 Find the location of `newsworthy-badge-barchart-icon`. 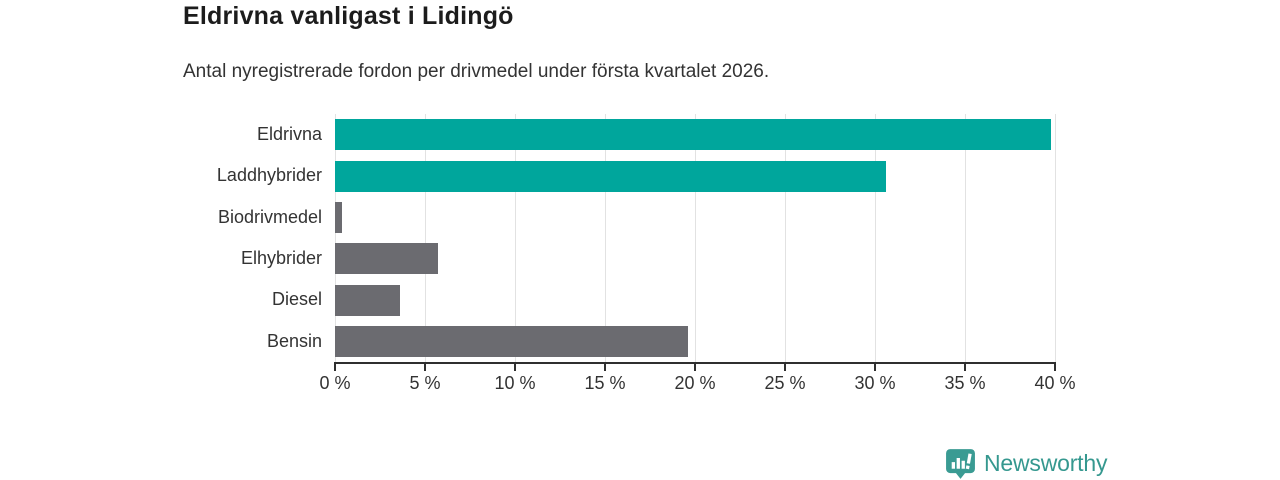

newsworthy-badge-barchart-icon is located at coordinates (960, 464).